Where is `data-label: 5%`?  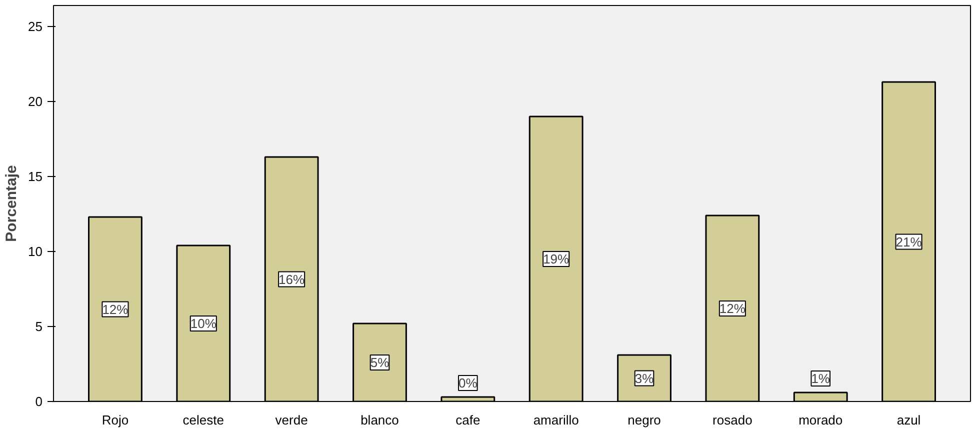
data-label: 5% is located at coordinates (380, 362).